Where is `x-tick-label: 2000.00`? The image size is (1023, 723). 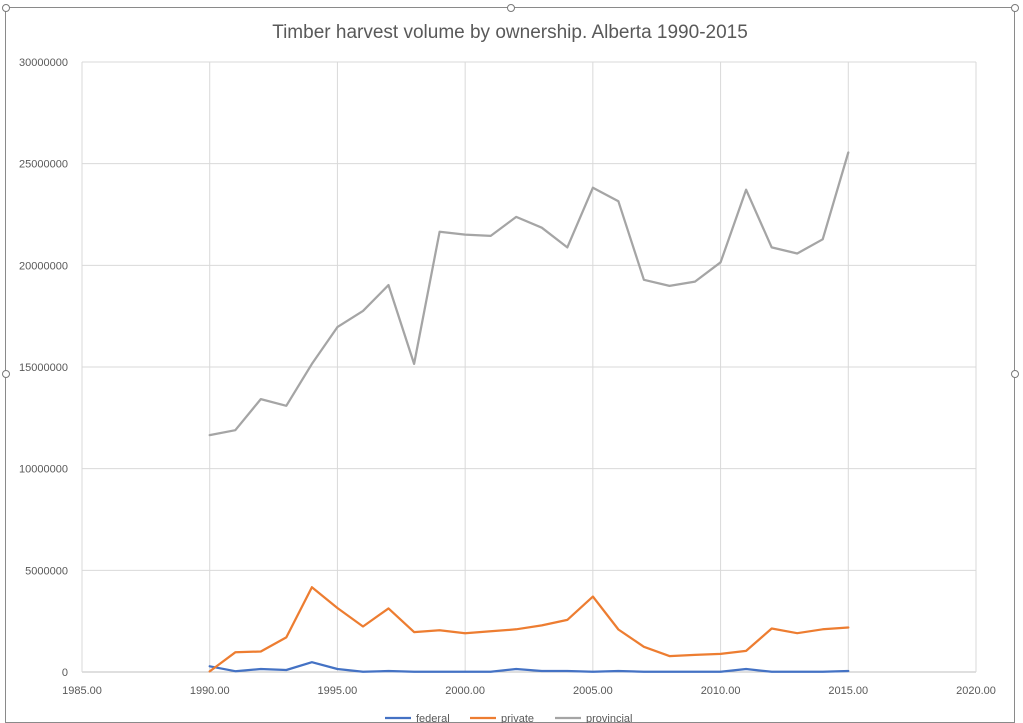 x-tick-label: 2000.00 is located at coordinates (465, 691).